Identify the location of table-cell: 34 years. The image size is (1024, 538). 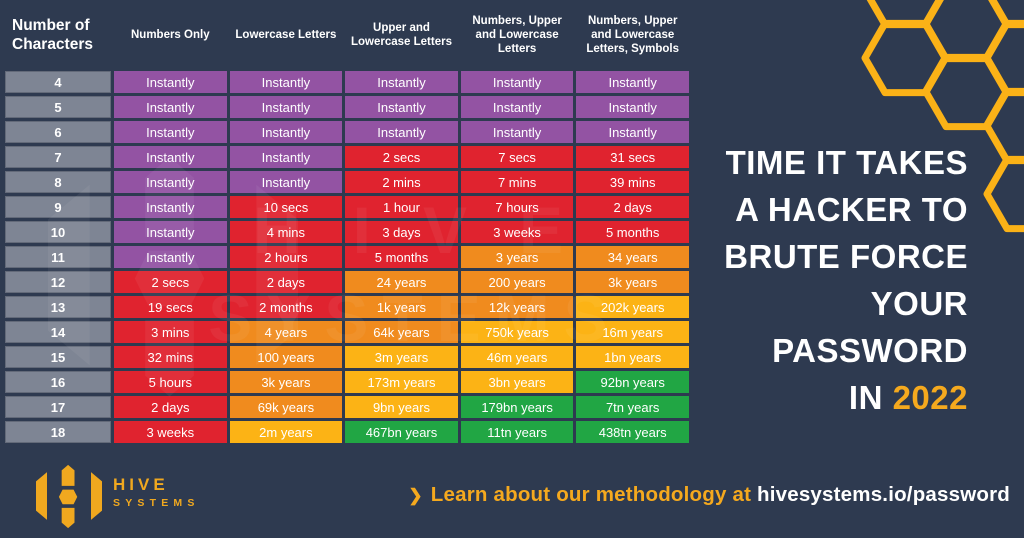
(632, 257).